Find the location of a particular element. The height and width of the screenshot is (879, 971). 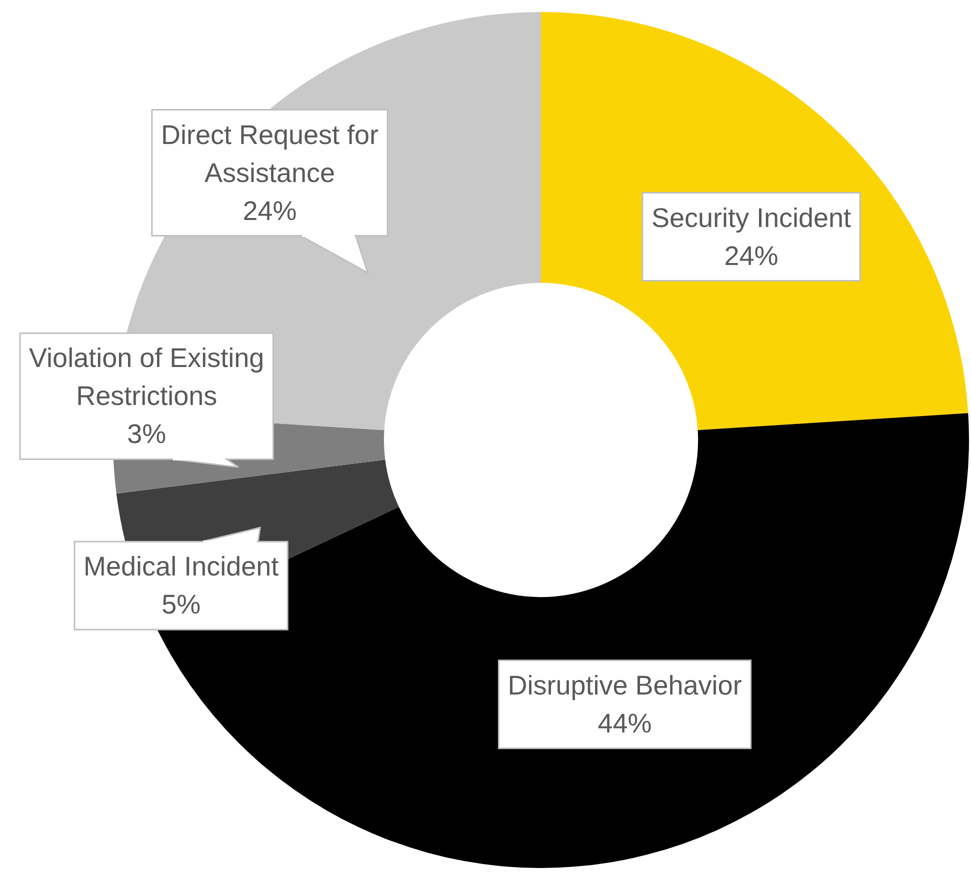

data-label: 44% is located at coordinates (625, 723).